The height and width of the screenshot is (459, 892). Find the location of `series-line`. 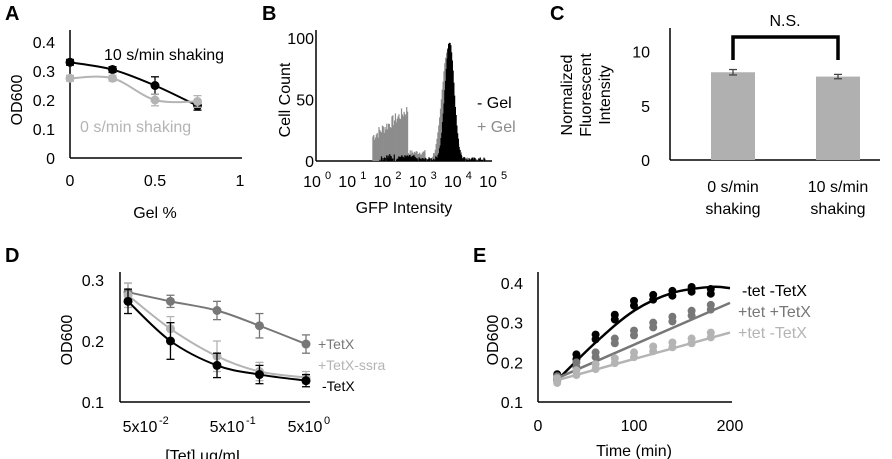

series-line is located at coordinates (133, 84).